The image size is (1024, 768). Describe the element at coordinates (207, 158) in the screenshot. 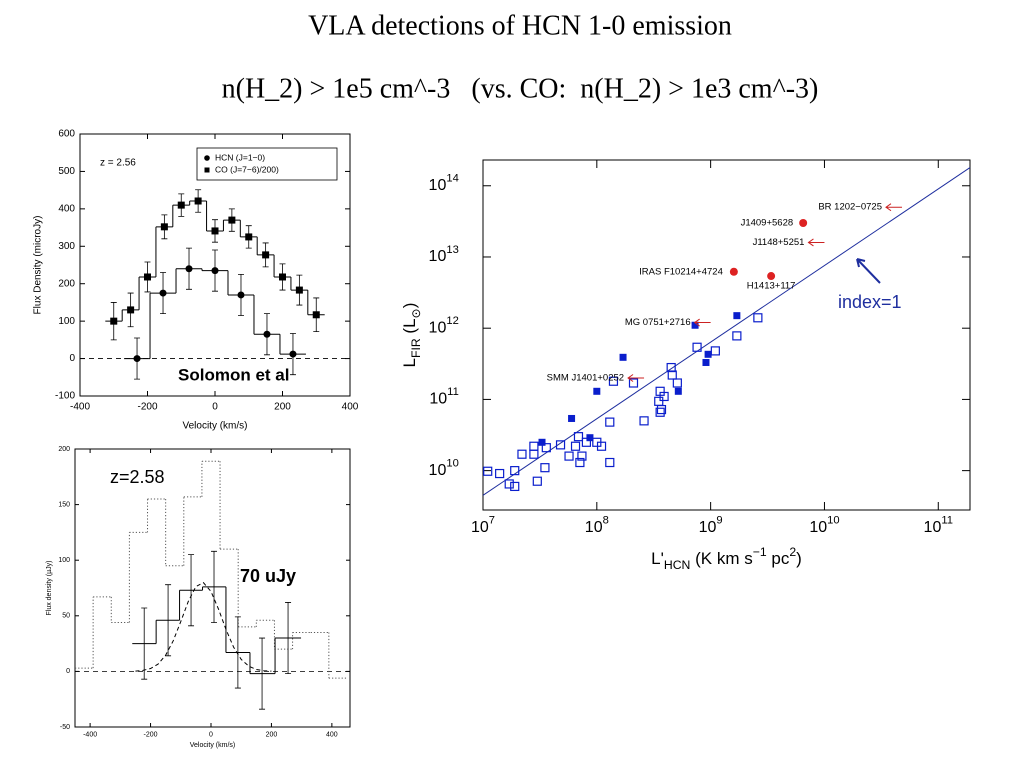

I see `legend-marker` at that location.